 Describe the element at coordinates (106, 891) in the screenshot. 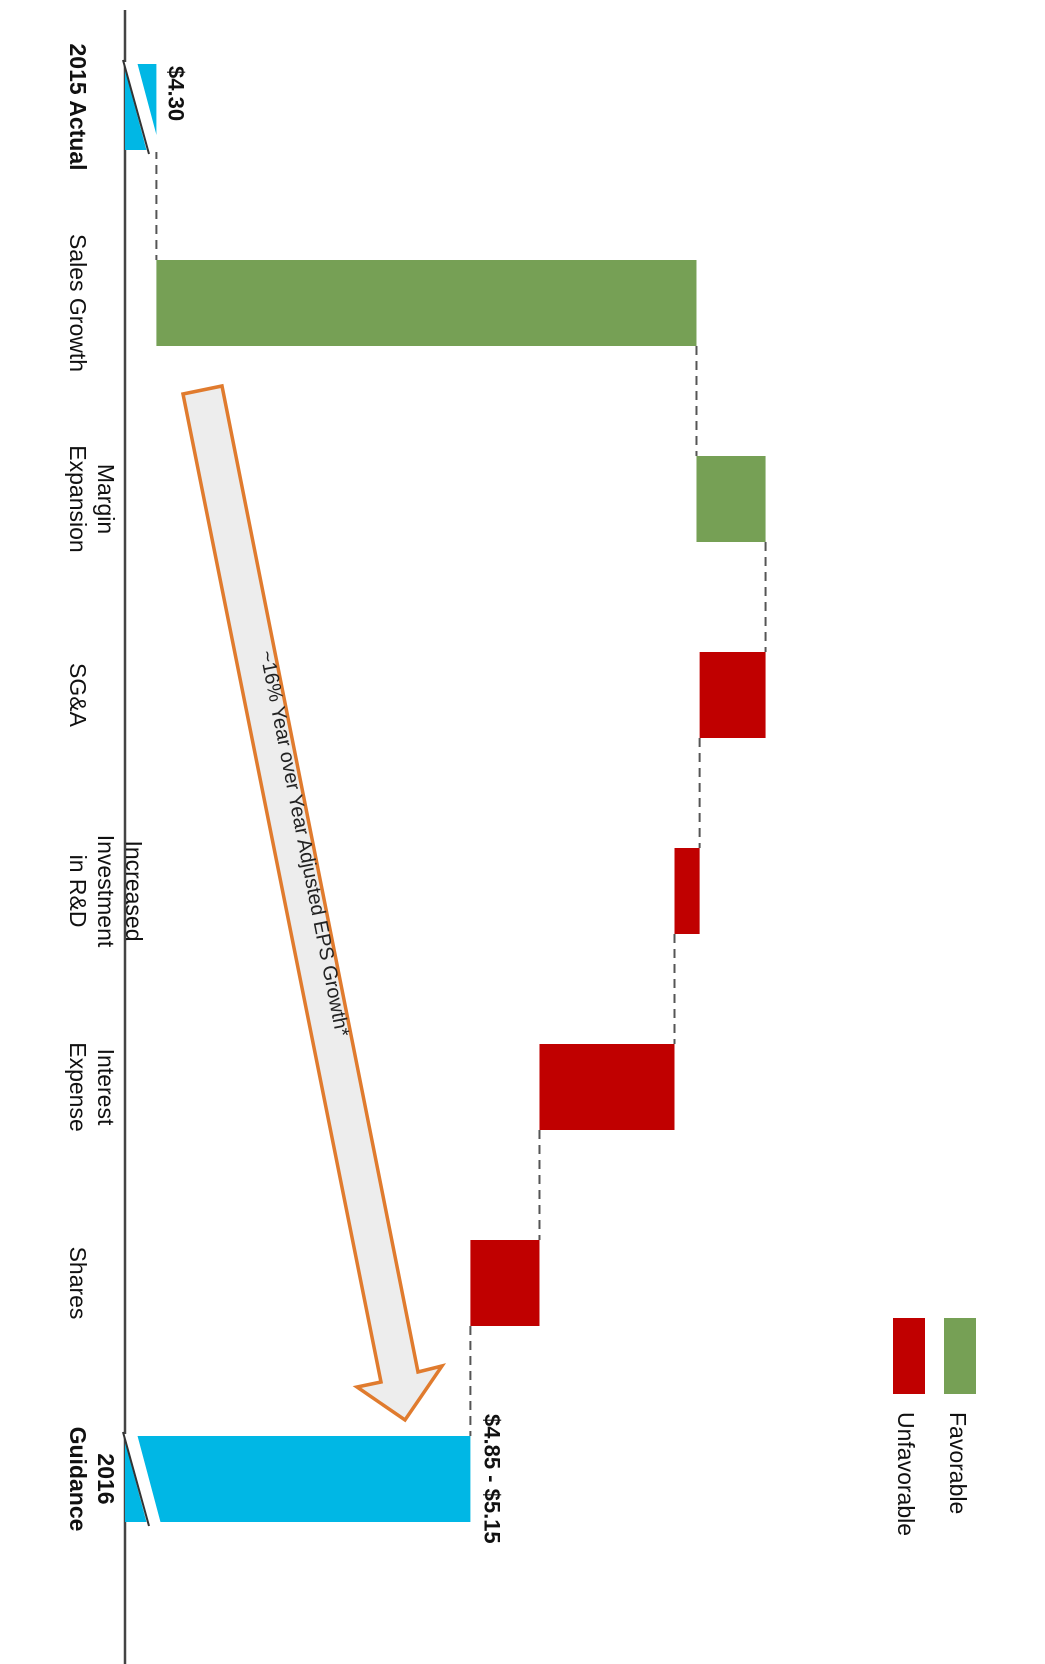

I see `category-label-4: IncreasedInvestmentin R&D` at that location.